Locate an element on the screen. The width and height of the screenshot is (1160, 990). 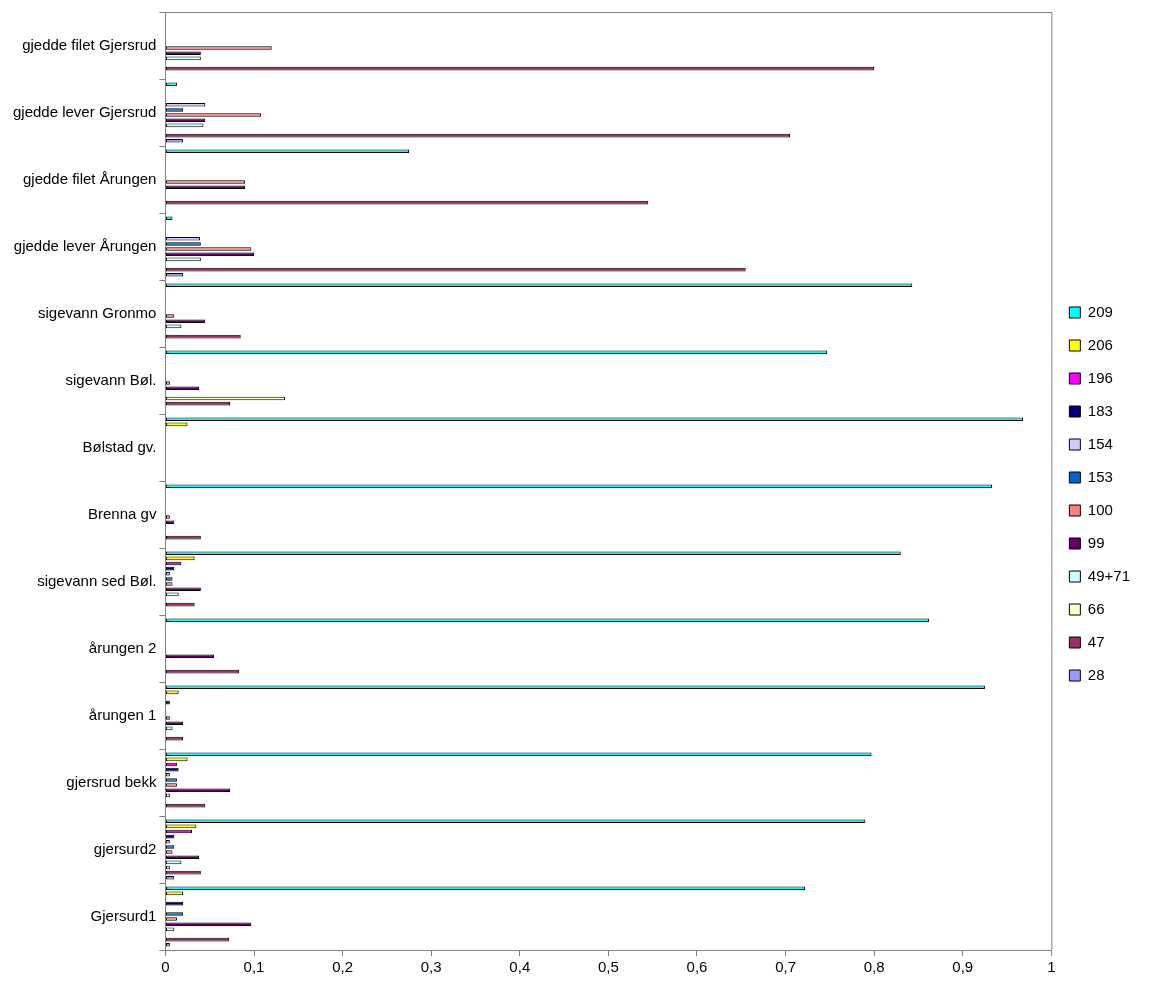
x-tick-label: 0,2 is located at coordinates (343, 967).